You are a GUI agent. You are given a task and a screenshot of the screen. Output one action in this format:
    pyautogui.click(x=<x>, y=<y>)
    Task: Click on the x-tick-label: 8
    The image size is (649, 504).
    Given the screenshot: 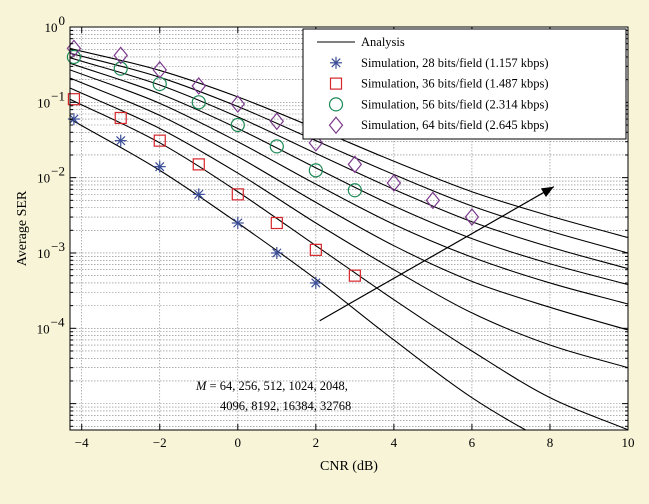 What is the action you would take?
    pyautogui.click(x=550, y=442)
    